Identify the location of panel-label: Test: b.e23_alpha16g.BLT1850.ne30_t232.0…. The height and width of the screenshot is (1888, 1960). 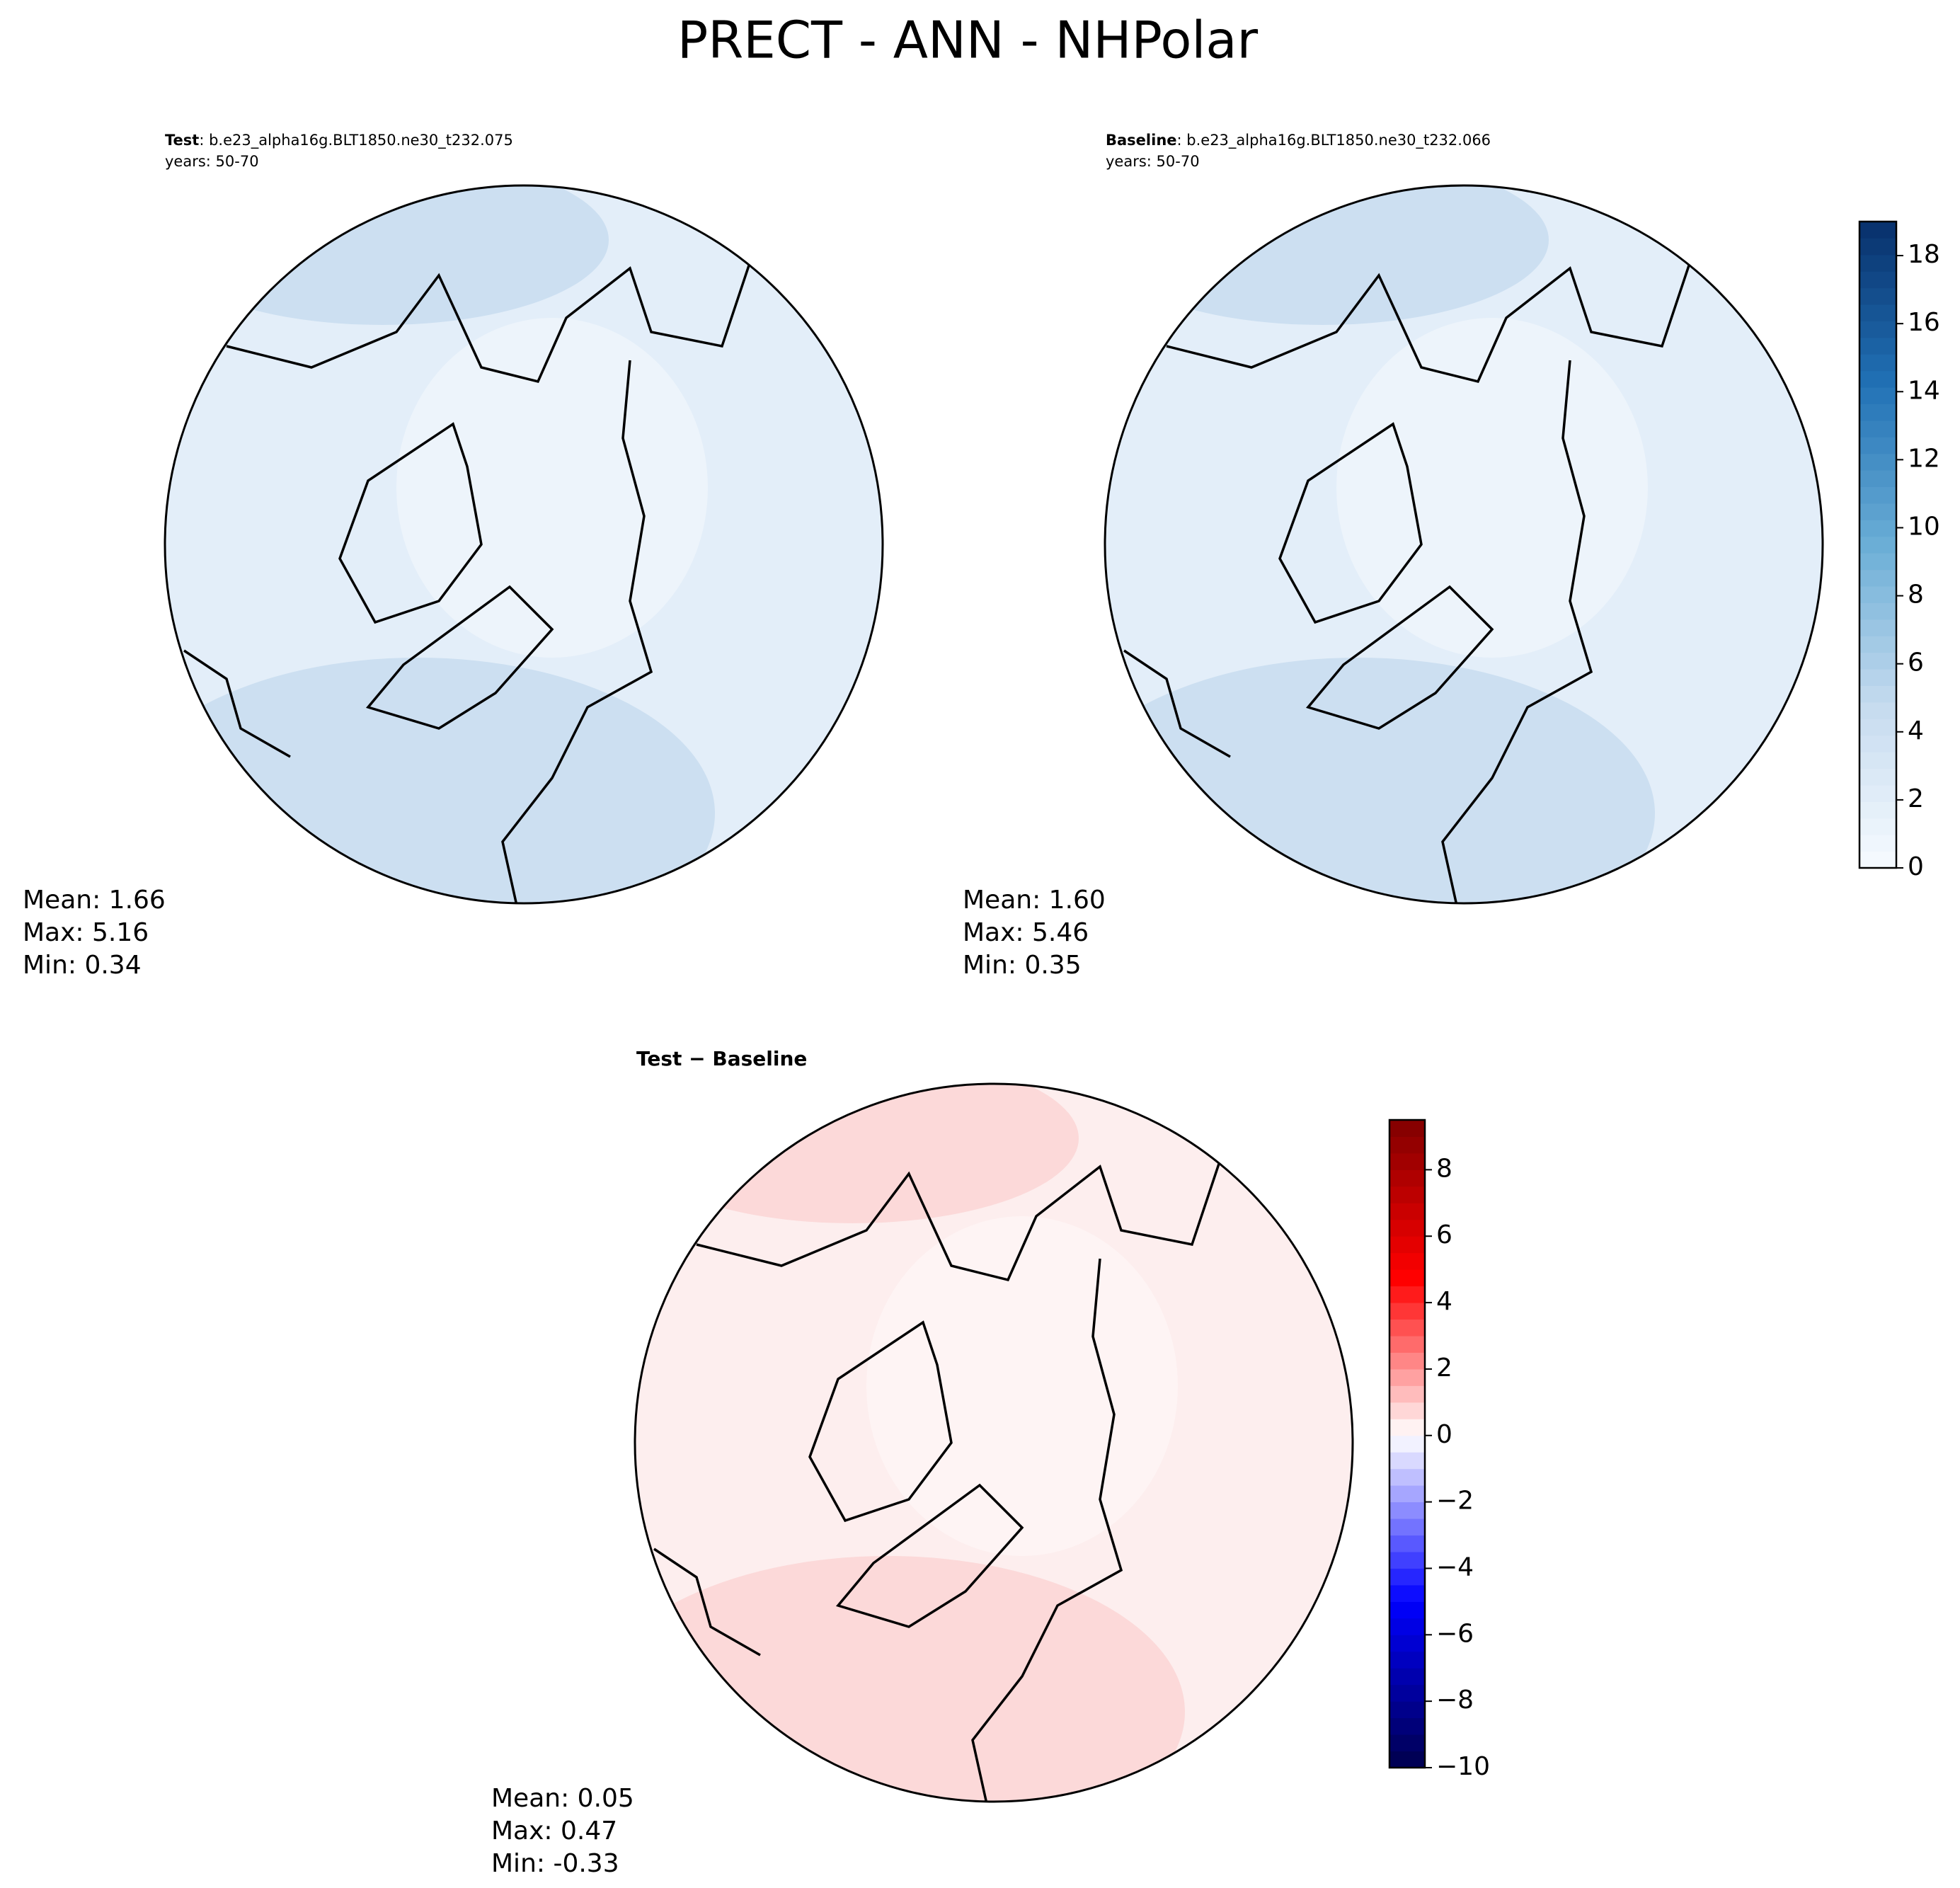
(339, 140).